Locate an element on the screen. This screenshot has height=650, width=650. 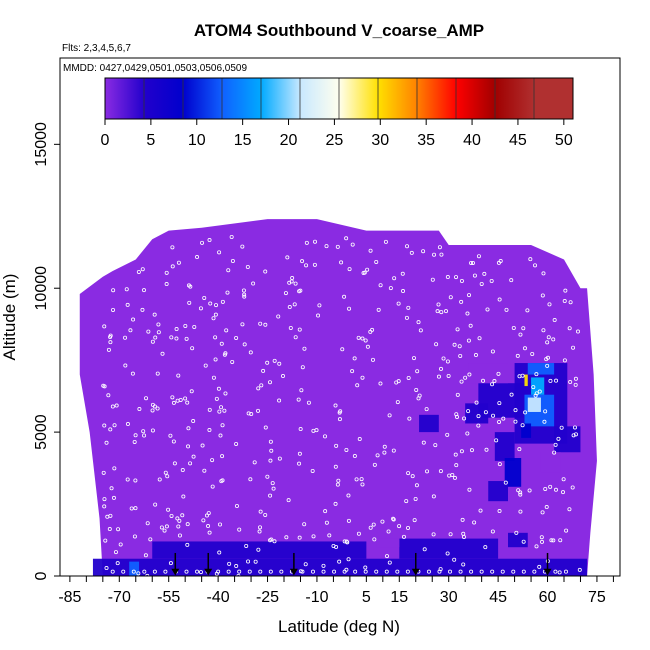
arrow-head is located at coordinates (293, 572).